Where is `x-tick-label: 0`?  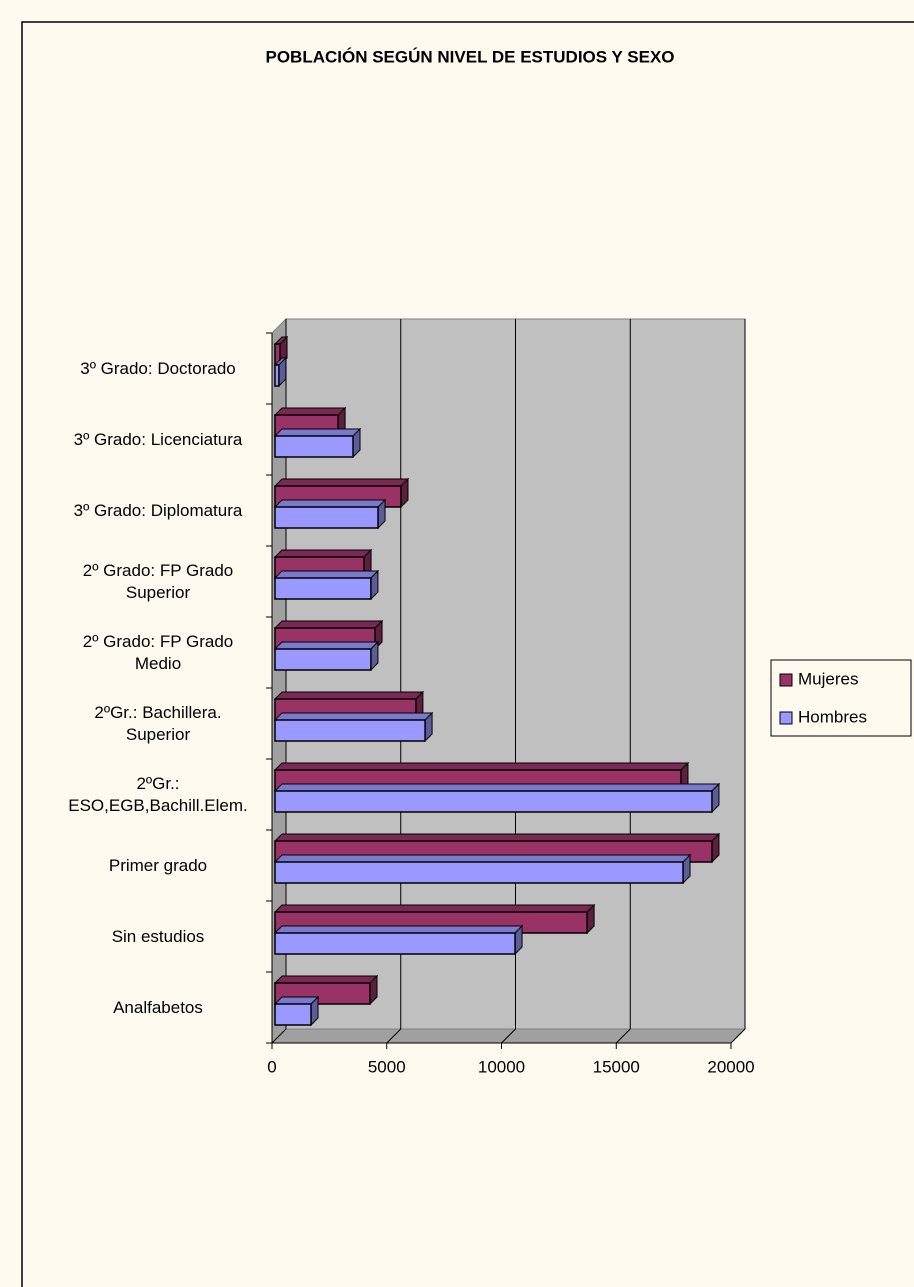 x-tick-label: 0 is located at coordinates (271, 1066).